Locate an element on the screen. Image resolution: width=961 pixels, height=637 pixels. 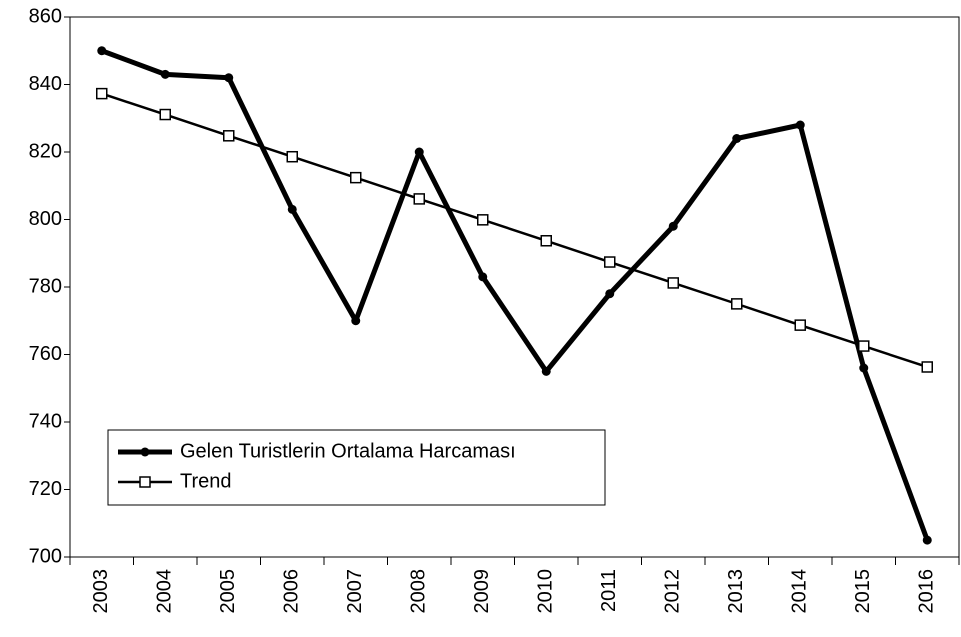
x-tick-label: 2013 is located at coordinates (736, 591).